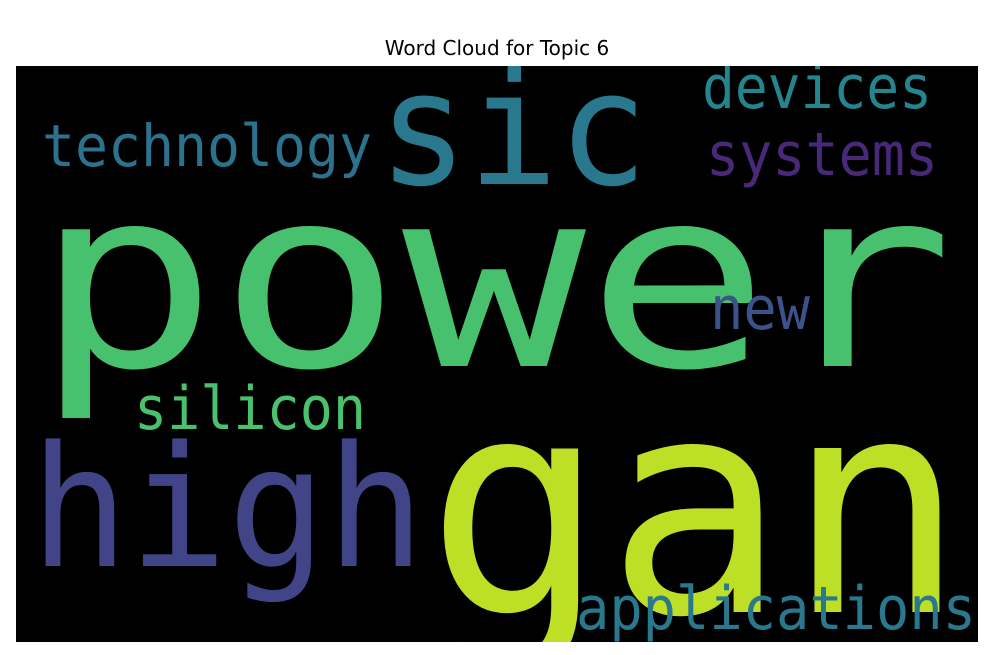 This screenshot has height=655, width=994. Describe the element at coordinates (817, 94) in the screenshot. I see `word-devices: devices` at that location.